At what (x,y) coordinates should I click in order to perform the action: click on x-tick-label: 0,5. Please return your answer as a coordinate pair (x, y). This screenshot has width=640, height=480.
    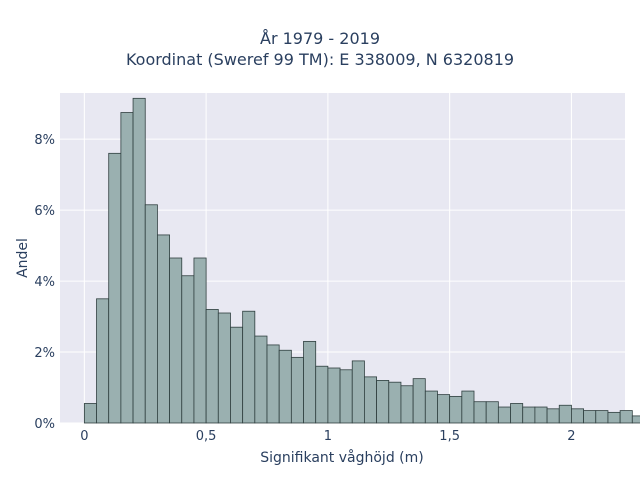
    Looking at the image, I should click on (206, 436).